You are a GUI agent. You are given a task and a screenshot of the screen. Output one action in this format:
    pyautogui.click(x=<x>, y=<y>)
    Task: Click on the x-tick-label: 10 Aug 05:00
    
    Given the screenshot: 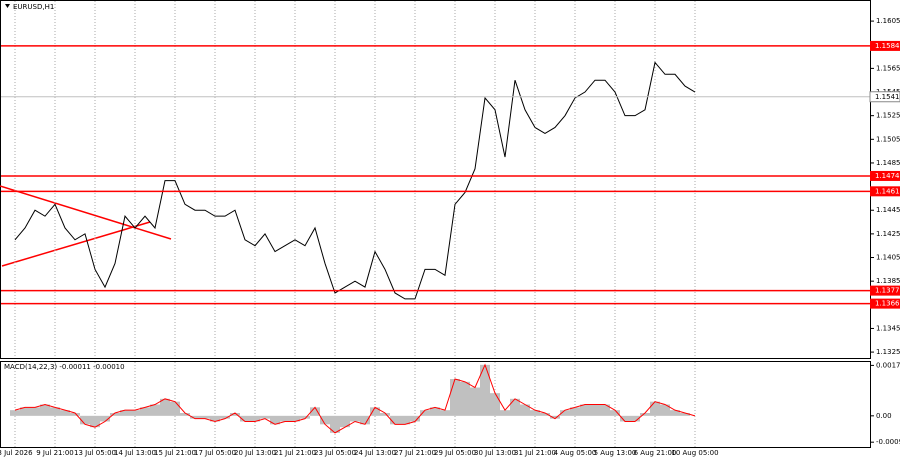 What is the action you would take?
    pyautogui.click(x=694, y=453)
    